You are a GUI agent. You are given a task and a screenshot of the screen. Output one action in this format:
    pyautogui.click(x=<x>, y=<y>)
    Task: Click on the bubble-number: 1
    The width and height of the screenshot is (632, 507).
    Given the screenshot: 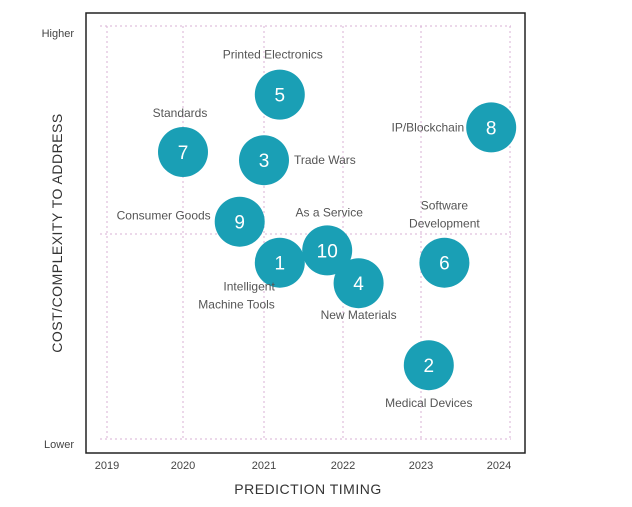 What is the action you would take?
    pyautogui.click(x=280, y=264)
    